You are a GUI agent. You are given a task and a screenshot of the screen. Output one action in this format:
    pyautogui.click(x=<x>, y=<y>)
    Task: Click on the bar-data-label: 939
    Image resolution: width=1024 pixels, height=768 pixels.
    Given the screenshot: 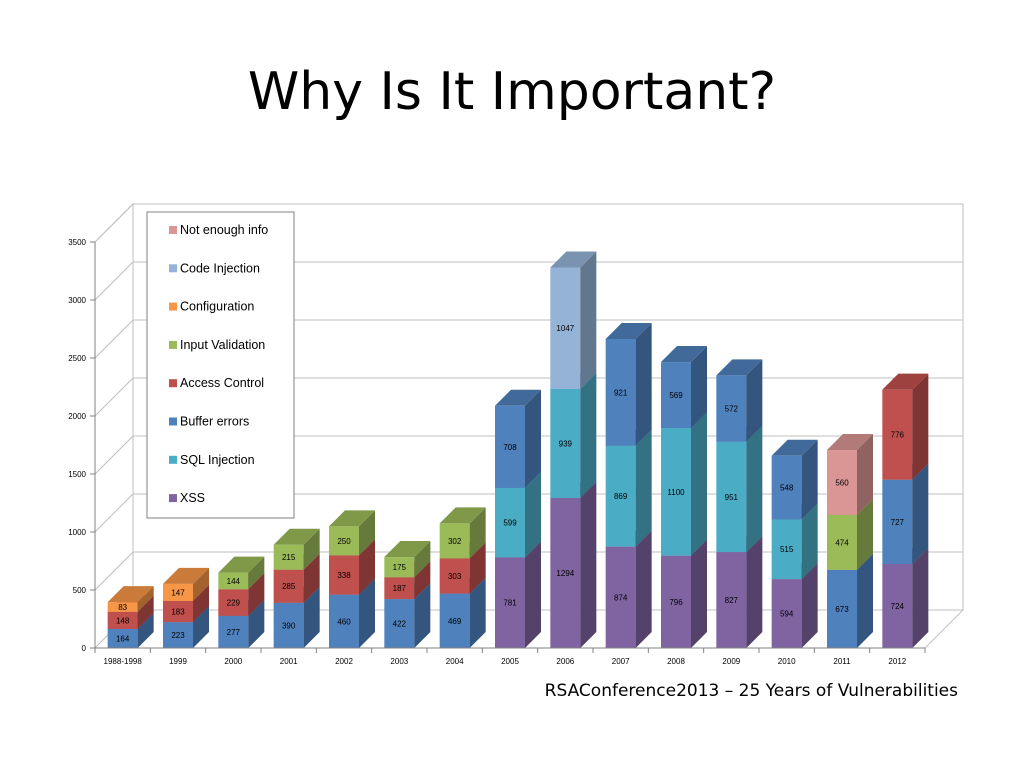 What is the action you would take?
    pyautogui.click(x=566, y=443)
    